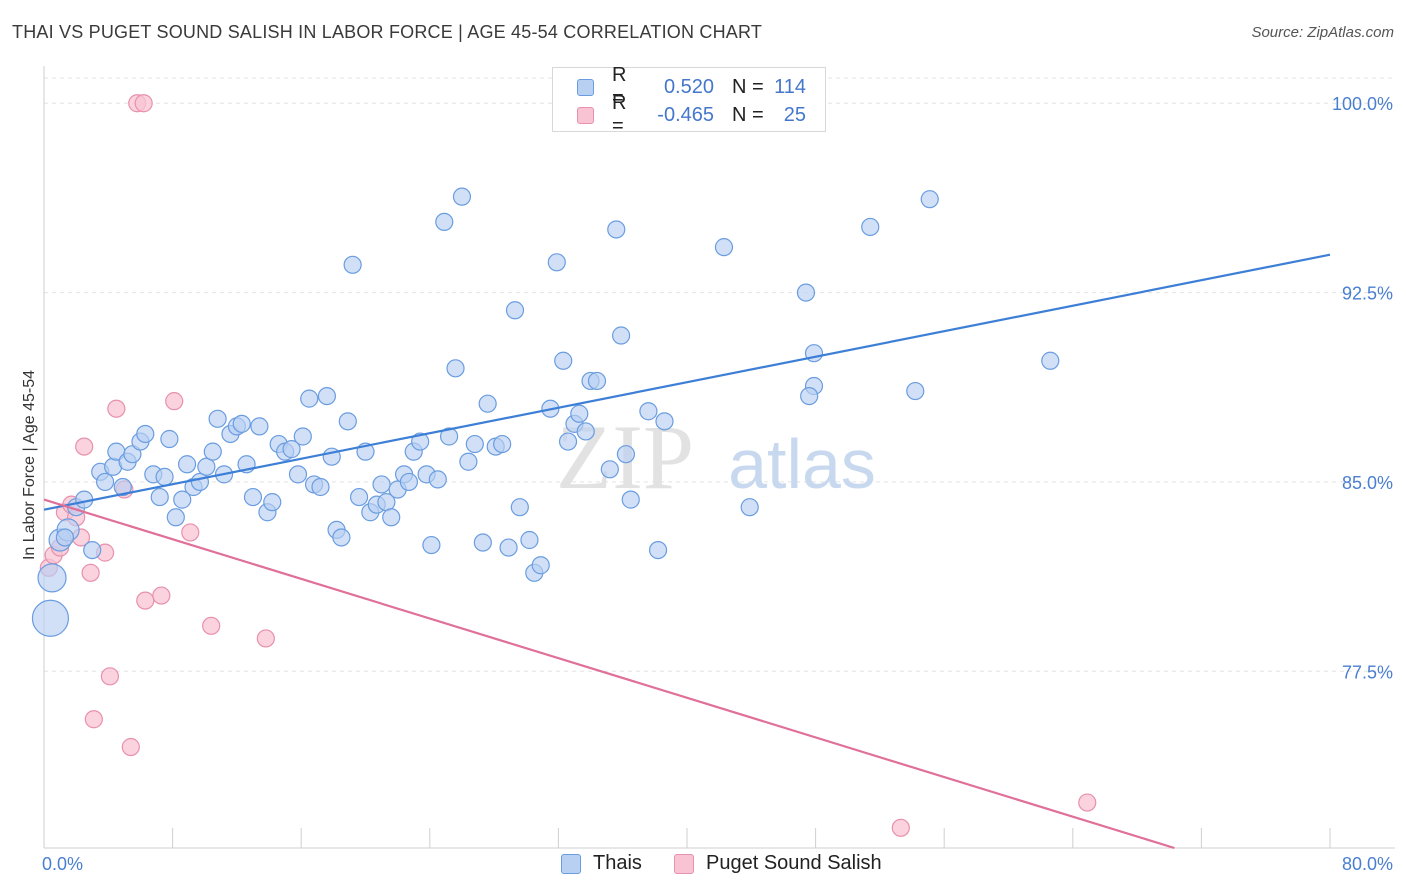 The image size is (1406, 892). What do you see at coordinates (571, 863) in the screenshot?
I see `bottom-legend-swatch-thais` at bounding box center [571, 863].